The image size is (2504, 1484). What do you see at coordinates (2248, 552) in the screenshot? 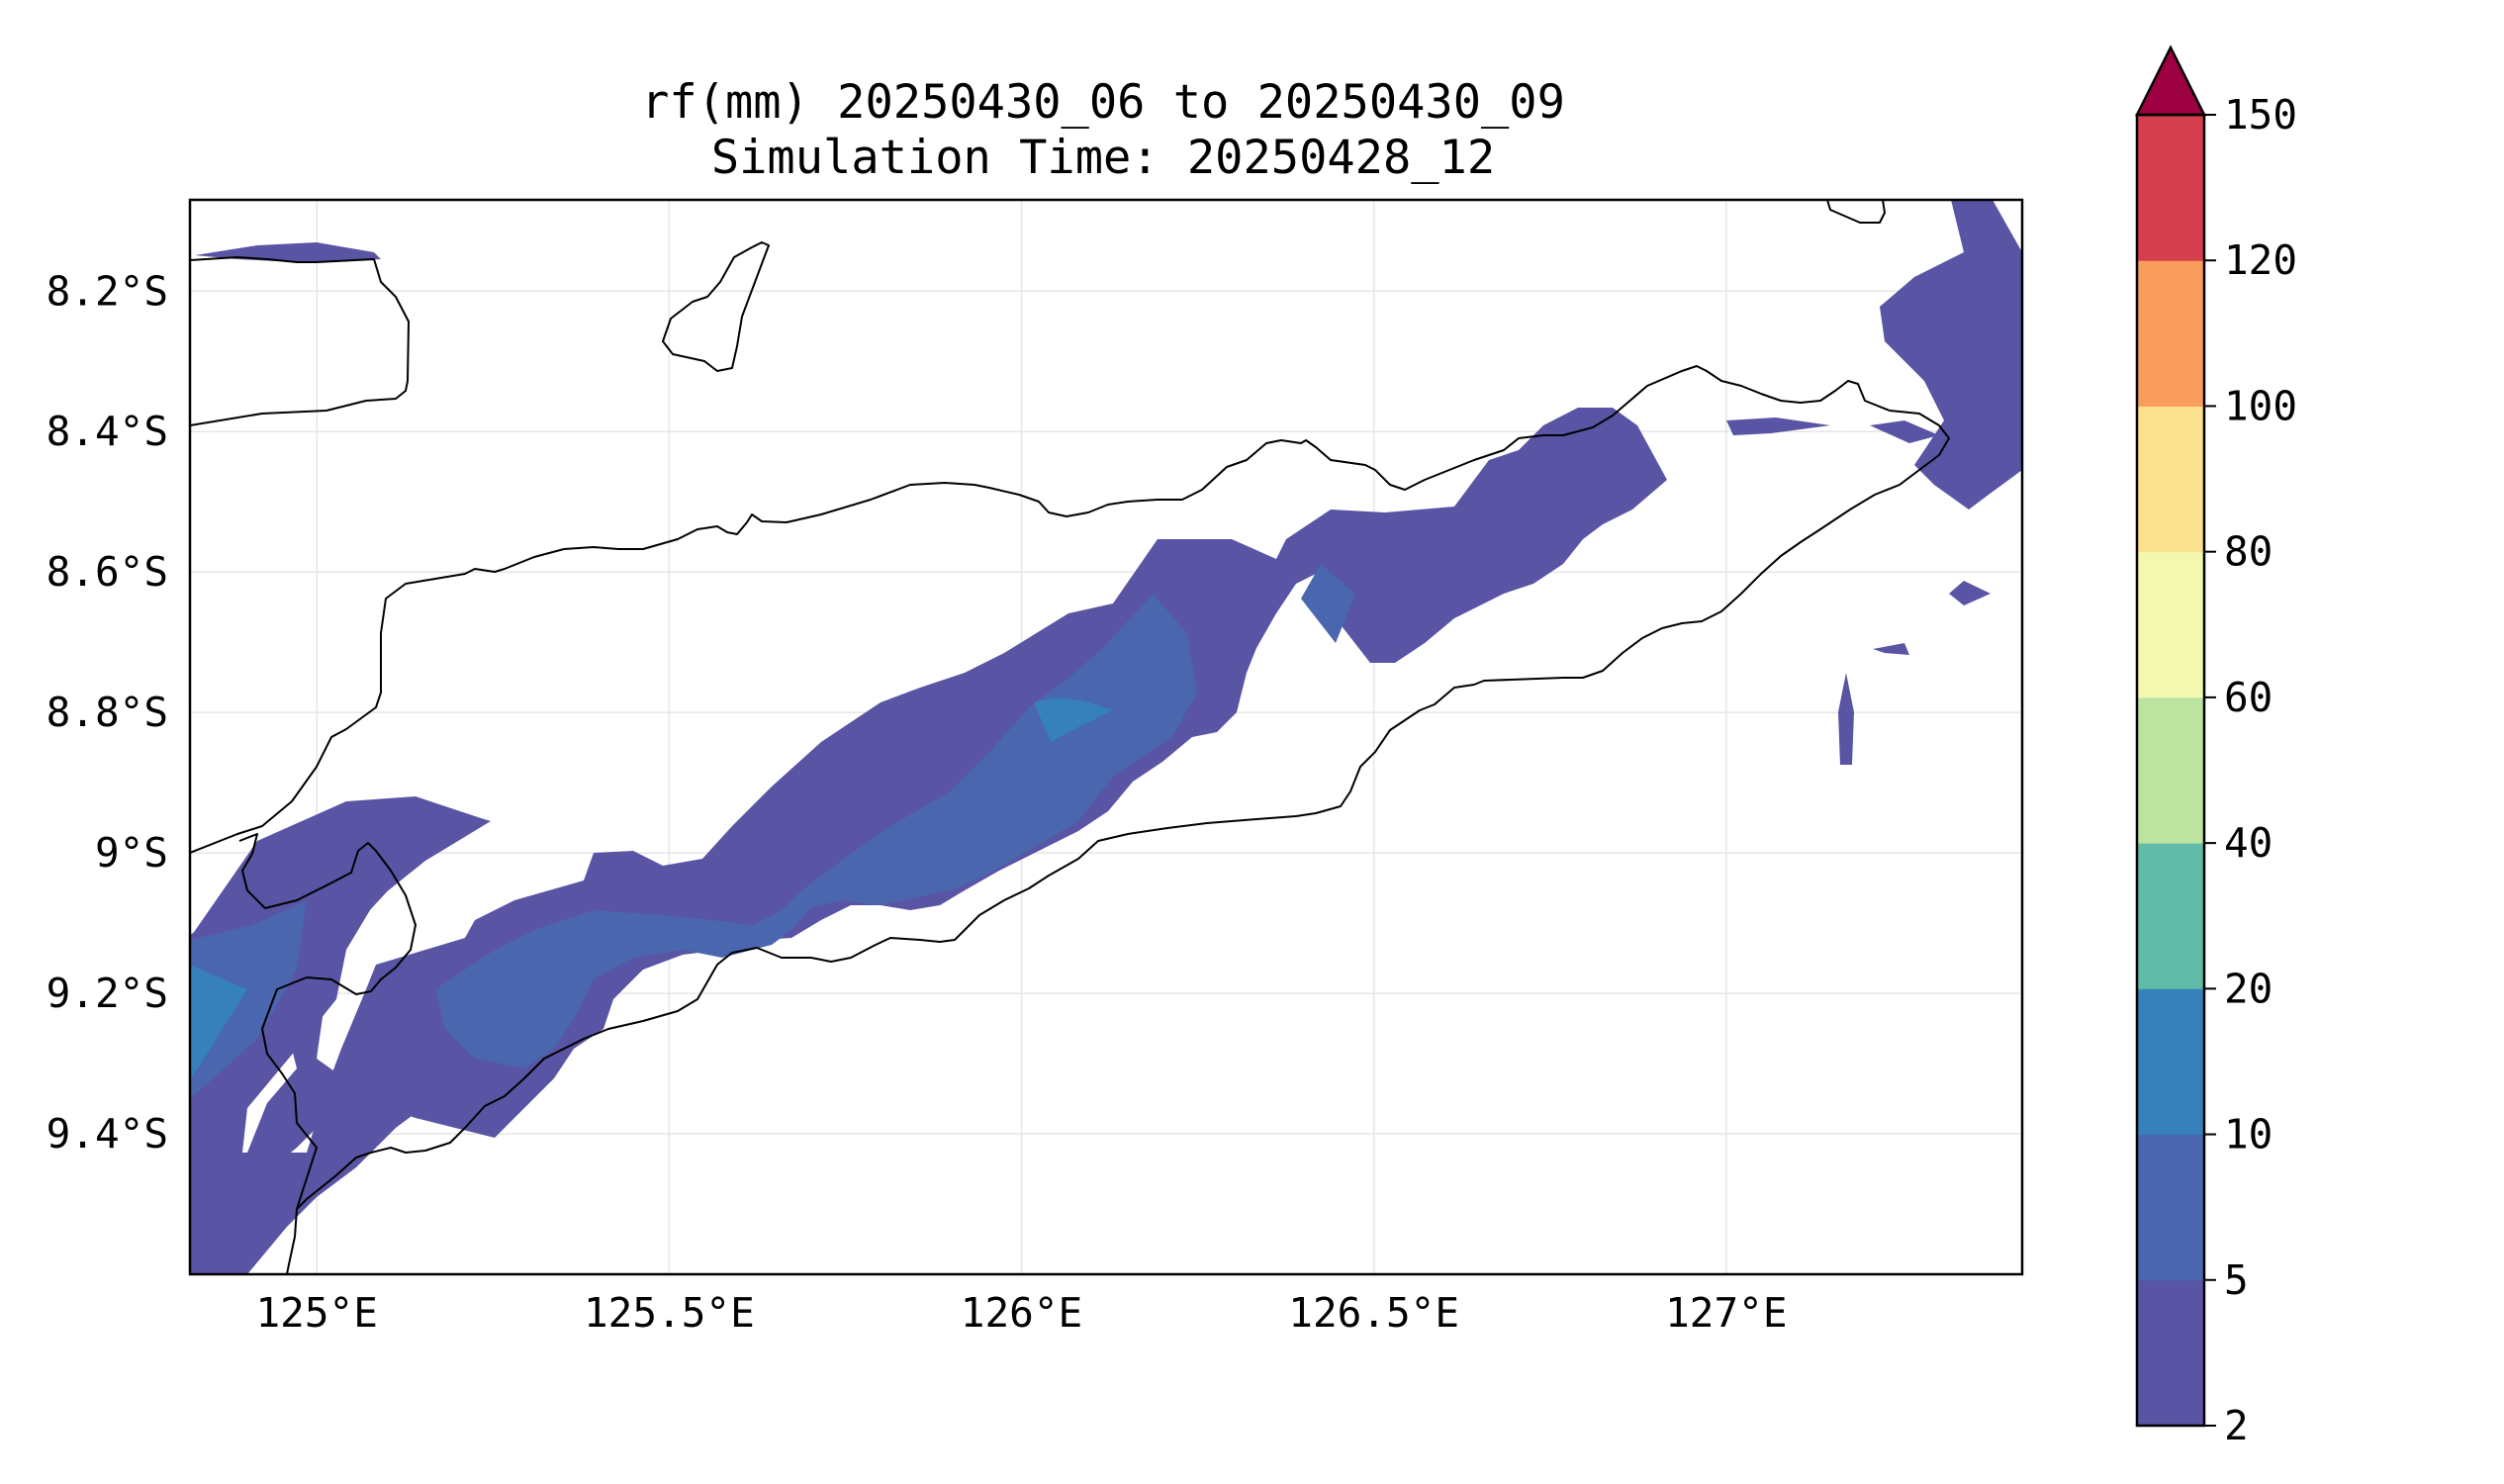
I see `colorbar-tick-label: 80` at bounding box center [2248, 552].